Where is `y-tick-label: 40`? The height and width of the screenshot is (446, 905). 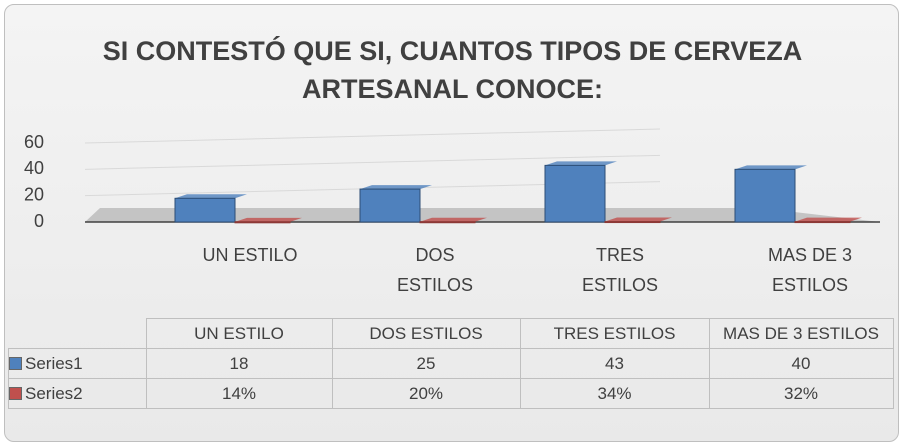 y-tick-label: 40 is located at coordinates (34, 168).